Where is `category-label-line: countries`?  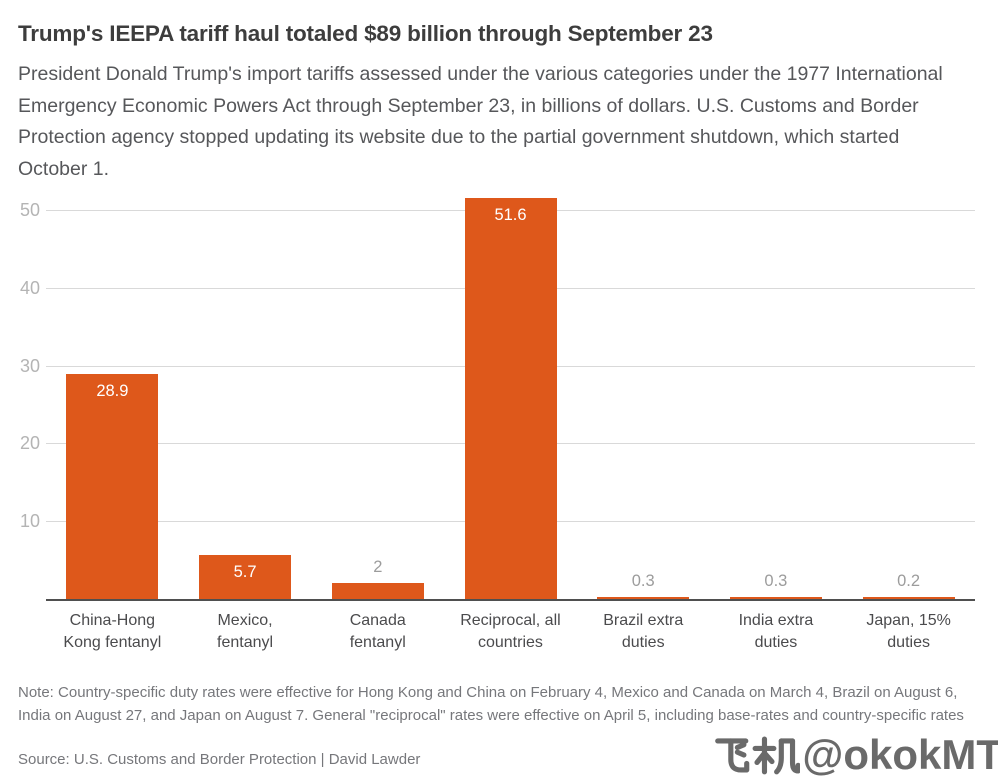 category-label-line: countries is located at coordinates (510, 642).